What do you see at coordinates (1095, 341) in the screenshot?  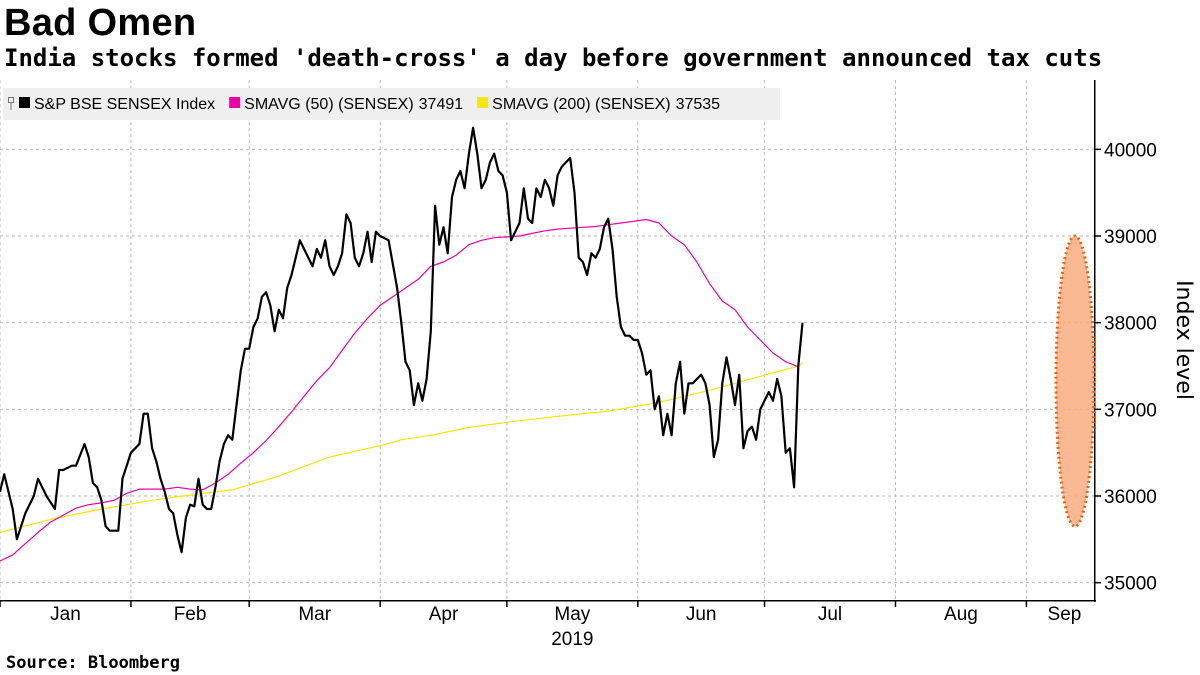 I see `plot-axis-right` at bounding box center [1095, 341].